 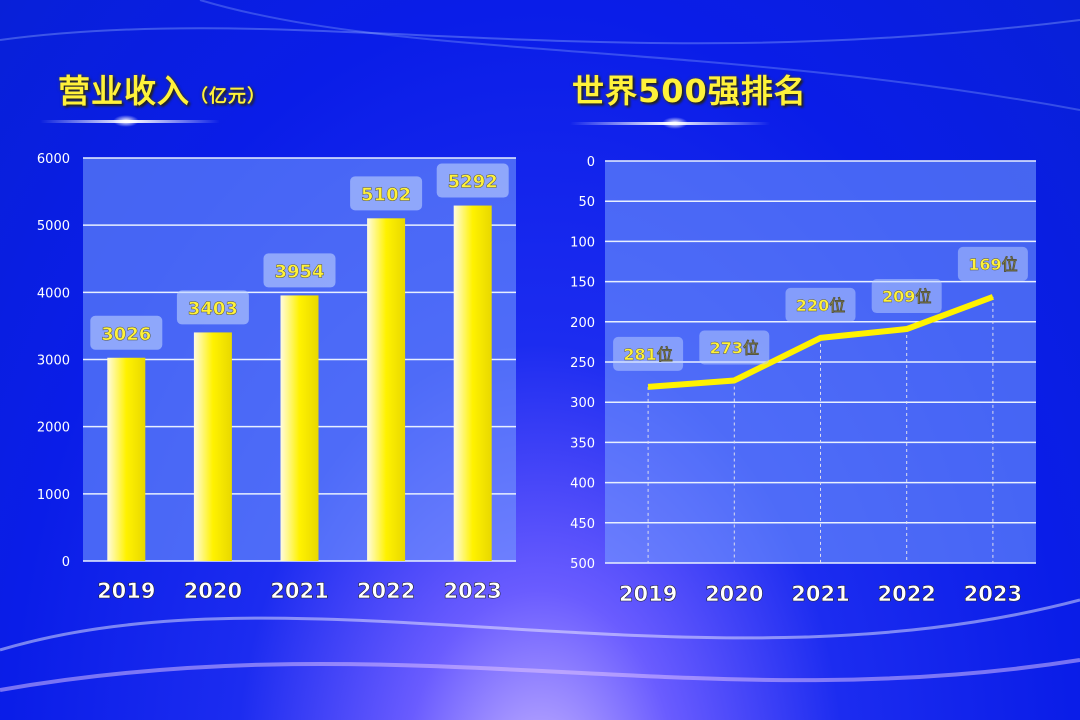 What do you see at coordinates (582, 242) in the screenshot?
I see `y-tick-label: 100` at bounding box center [582, 242].